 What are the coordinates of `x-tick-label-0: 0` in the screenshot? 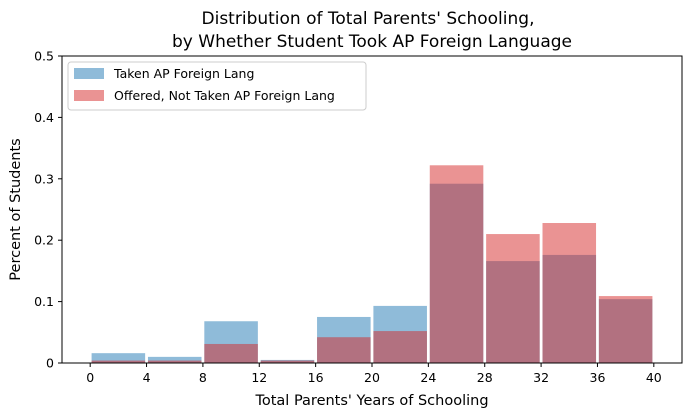 It's located at (90, 377).